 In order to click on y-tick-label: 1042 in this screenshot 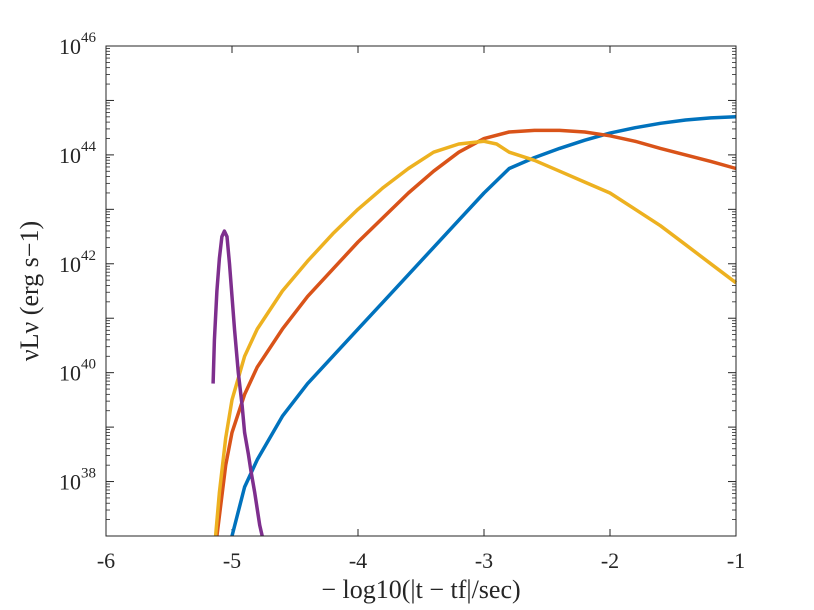, I will do `click(77, 262)`.